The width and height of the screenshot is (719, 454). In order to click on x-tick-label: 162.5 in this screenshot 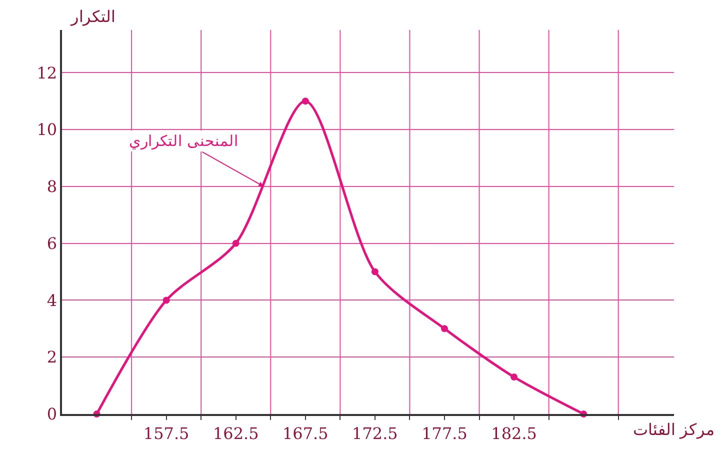, I will do `click(235, 433)`.